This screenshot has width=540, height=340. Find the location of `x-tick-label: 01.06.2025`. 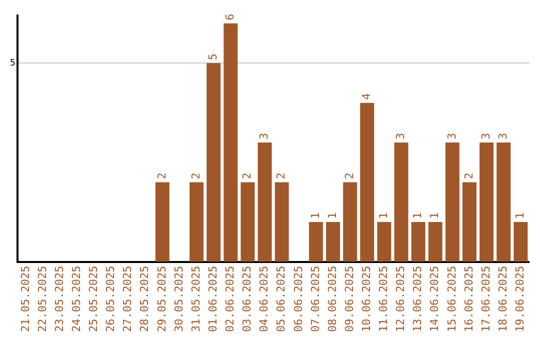

x-tick-label: 01.06.2025 is located at coordinates (213, 299).